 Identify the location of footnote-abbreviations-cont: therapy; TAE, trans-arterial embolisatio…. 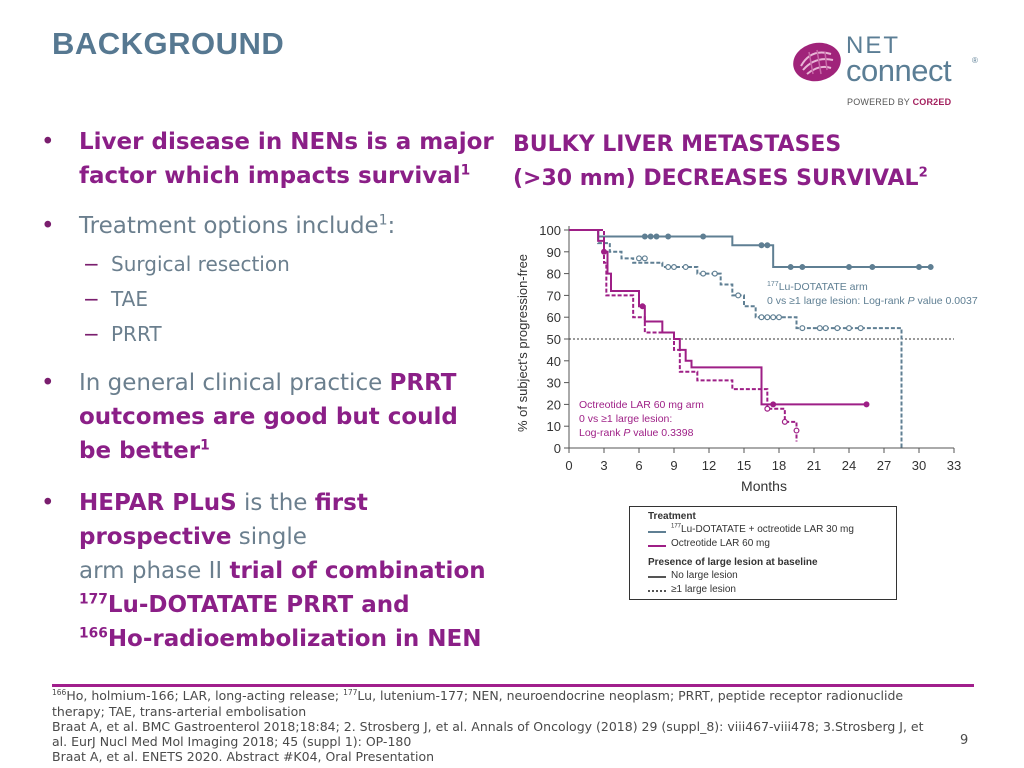
(179, 711).